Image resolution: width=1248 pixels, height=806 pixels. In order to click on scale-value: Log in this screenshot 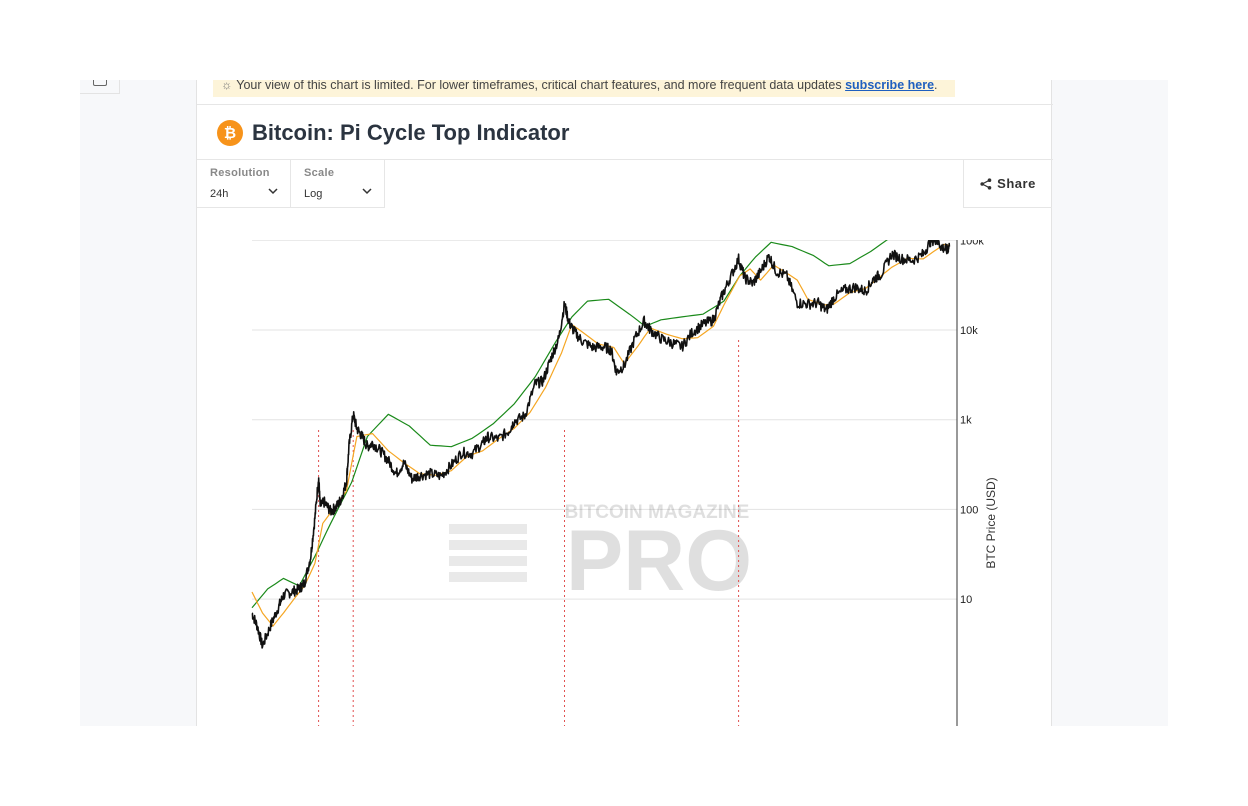, I will do `click(313, 194)`.